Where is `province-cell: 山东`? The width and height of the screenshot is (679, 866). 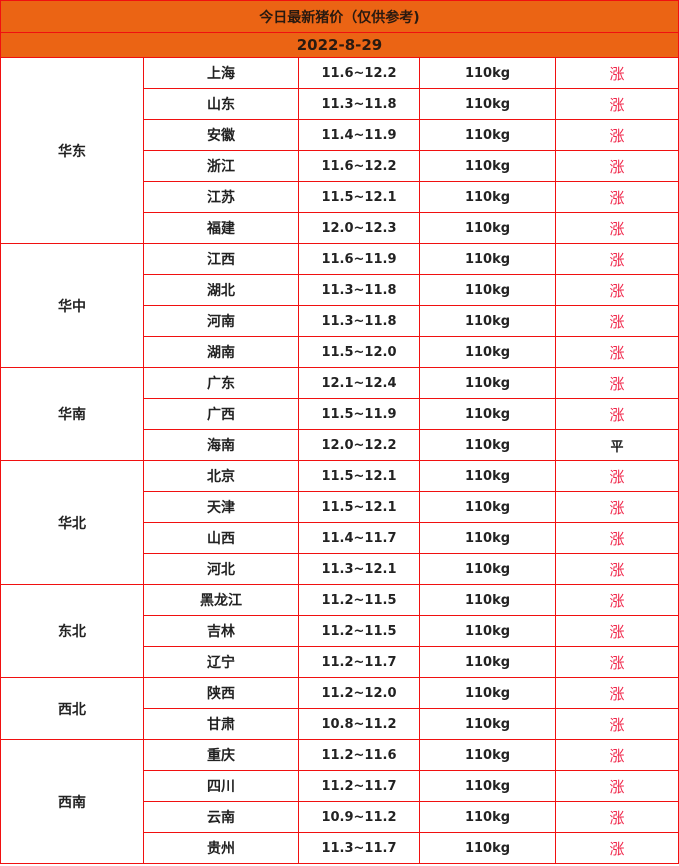 province-cell: 山东 is located at coordinates (221, 104).